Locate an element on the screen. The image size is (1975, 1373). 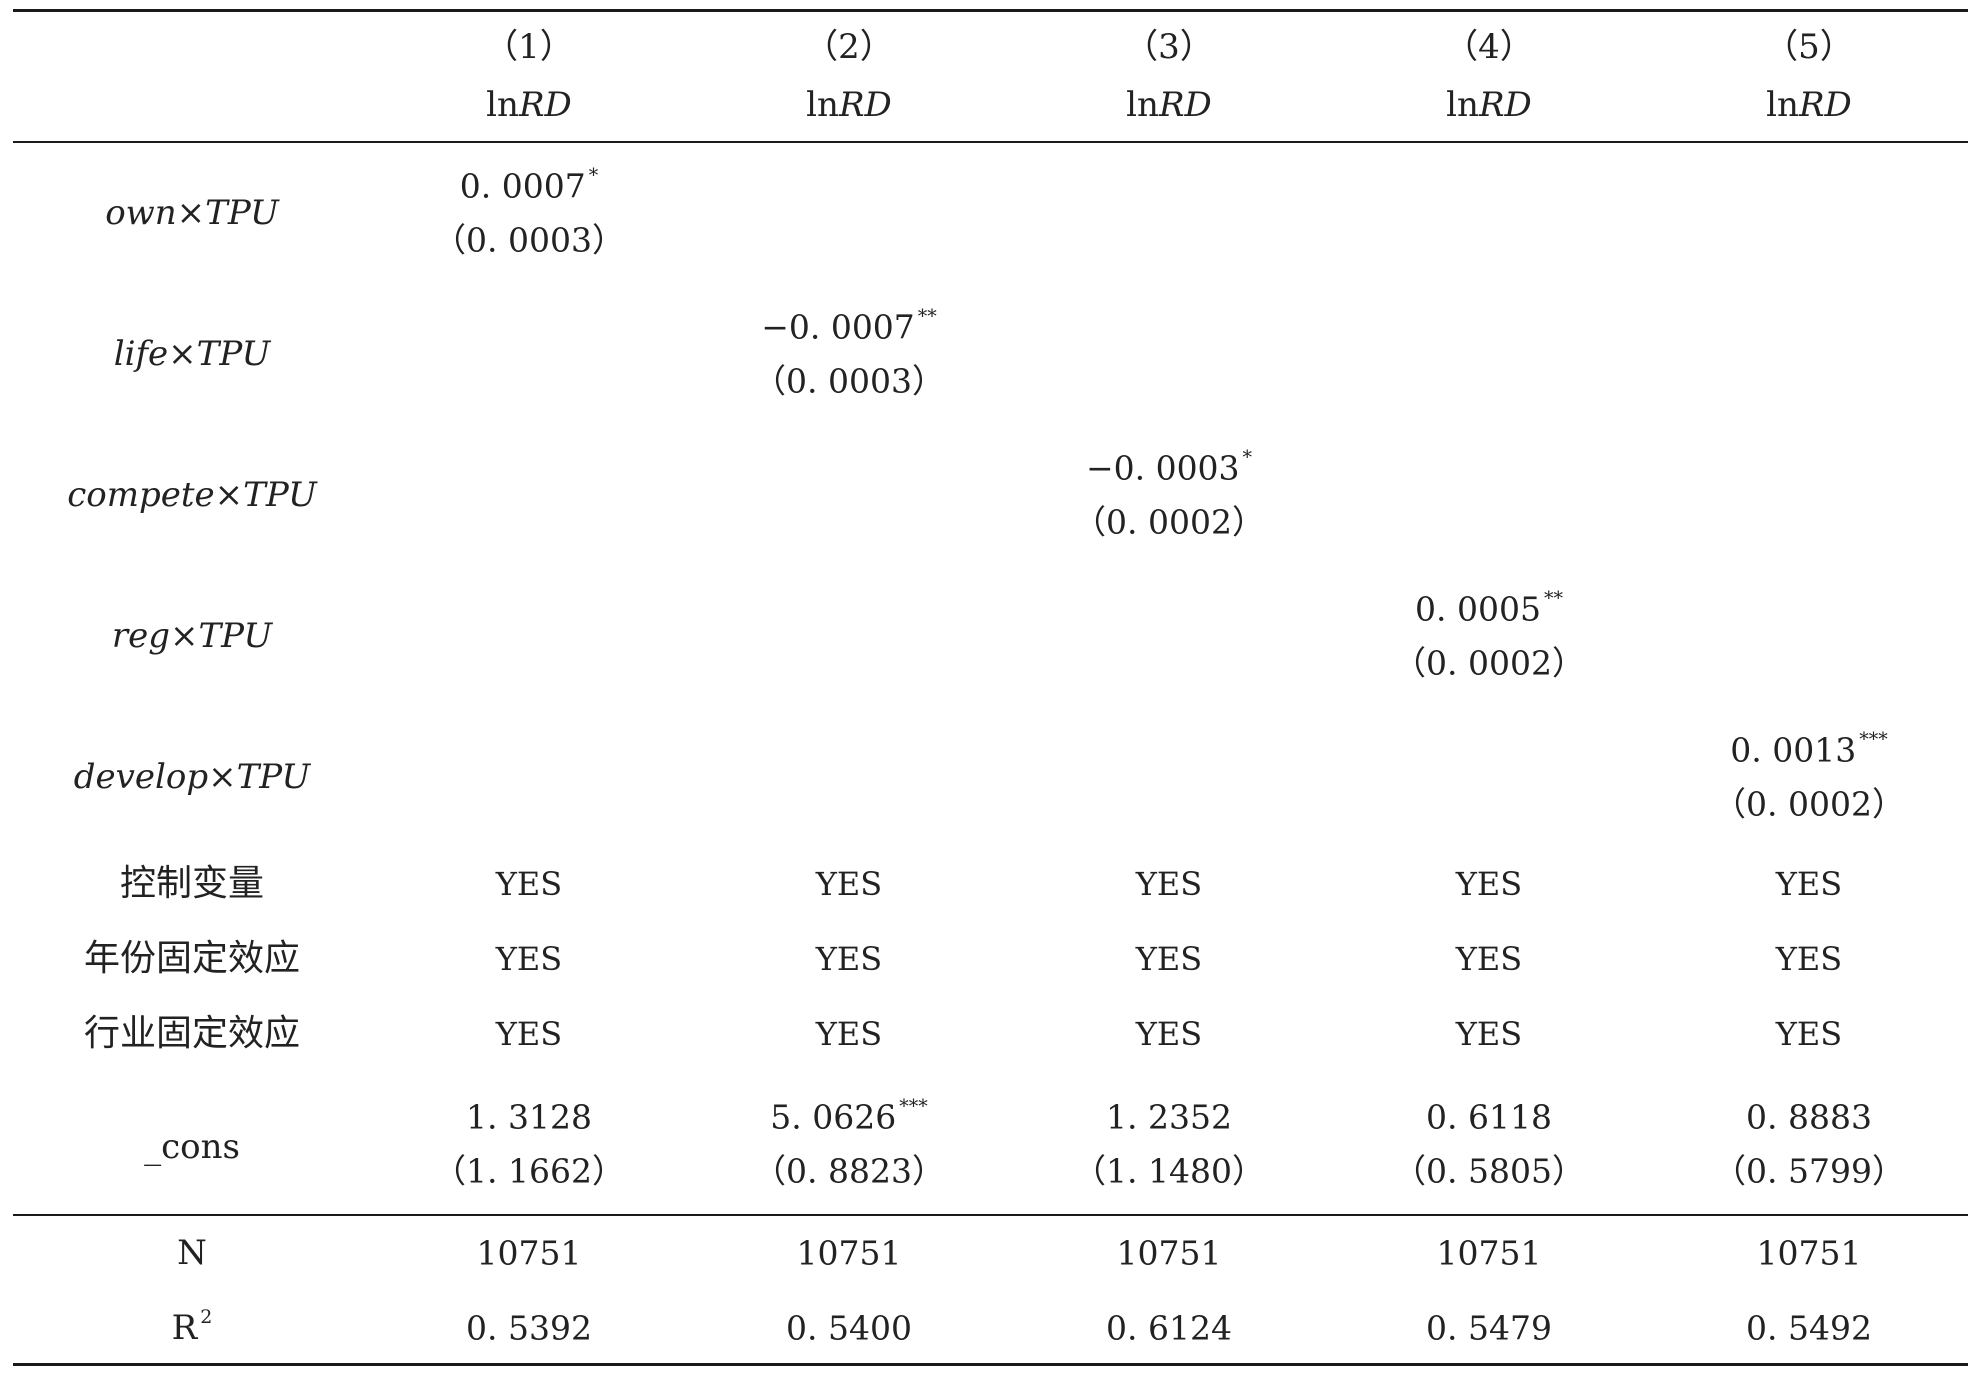
interaction-var: life is located at coordinates (141, 354).